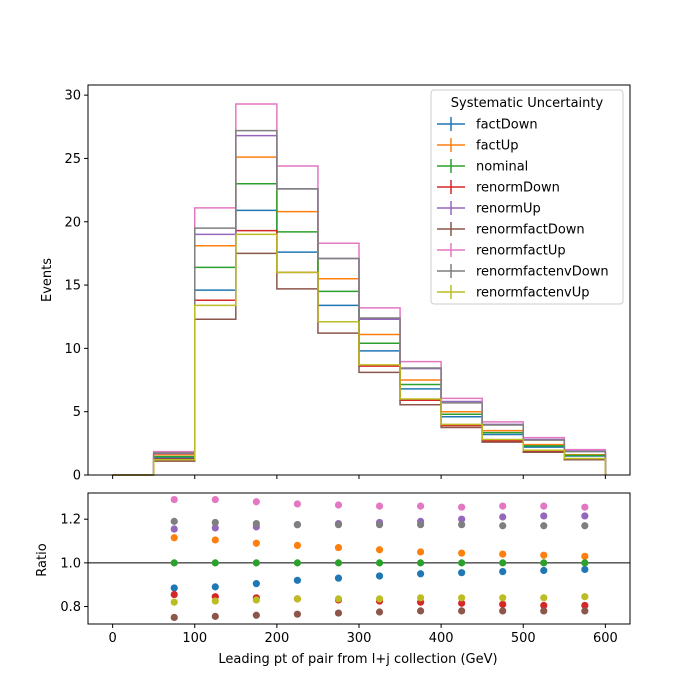 The height and width of the screenshot is (700, 700). What do you see at coordinates (72, 349) in the screenshot?
I see `y-tick-label: 10` at bounding box center [72, 349].